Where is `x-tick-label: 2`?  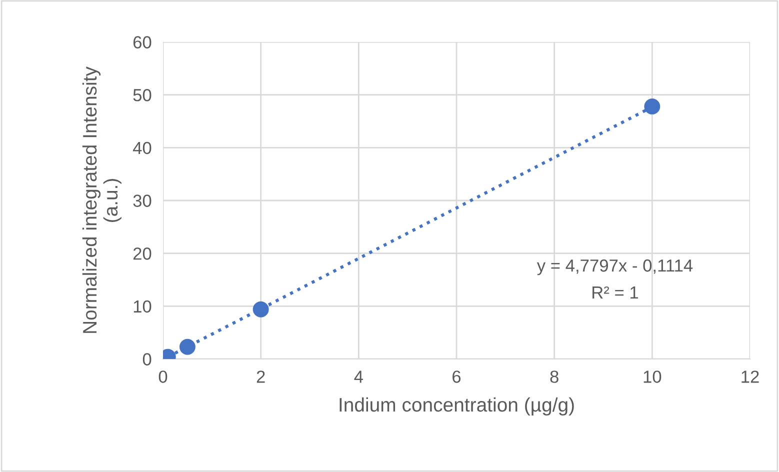 x-tick-label: 2 is located at coordinates (260, 376).